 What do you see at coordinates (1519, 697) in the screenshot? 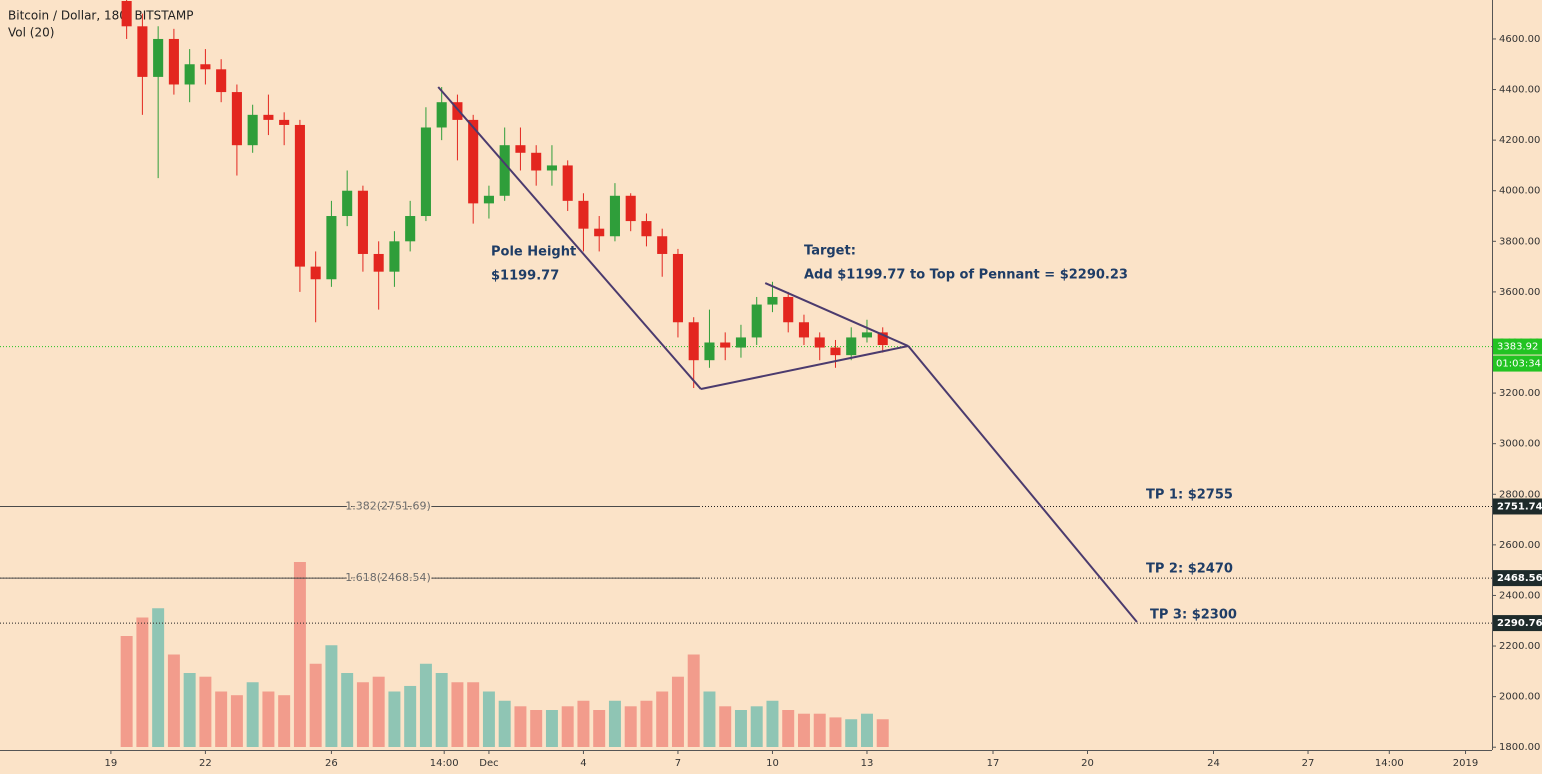
I see `y-tick-label: 2000.00` at bounding box center [1519, 697].